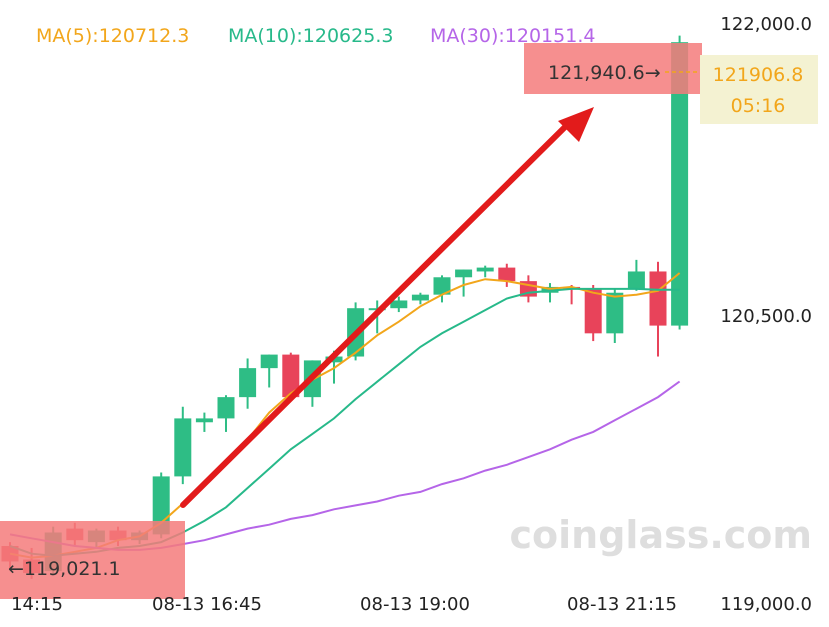 The width and height of the screenshot is (829, 627). What do you see at coordinates (112, 36) in the screenshot?
I see `ma5-label: MA(5):120712.3` at bounding box center [112, 36].